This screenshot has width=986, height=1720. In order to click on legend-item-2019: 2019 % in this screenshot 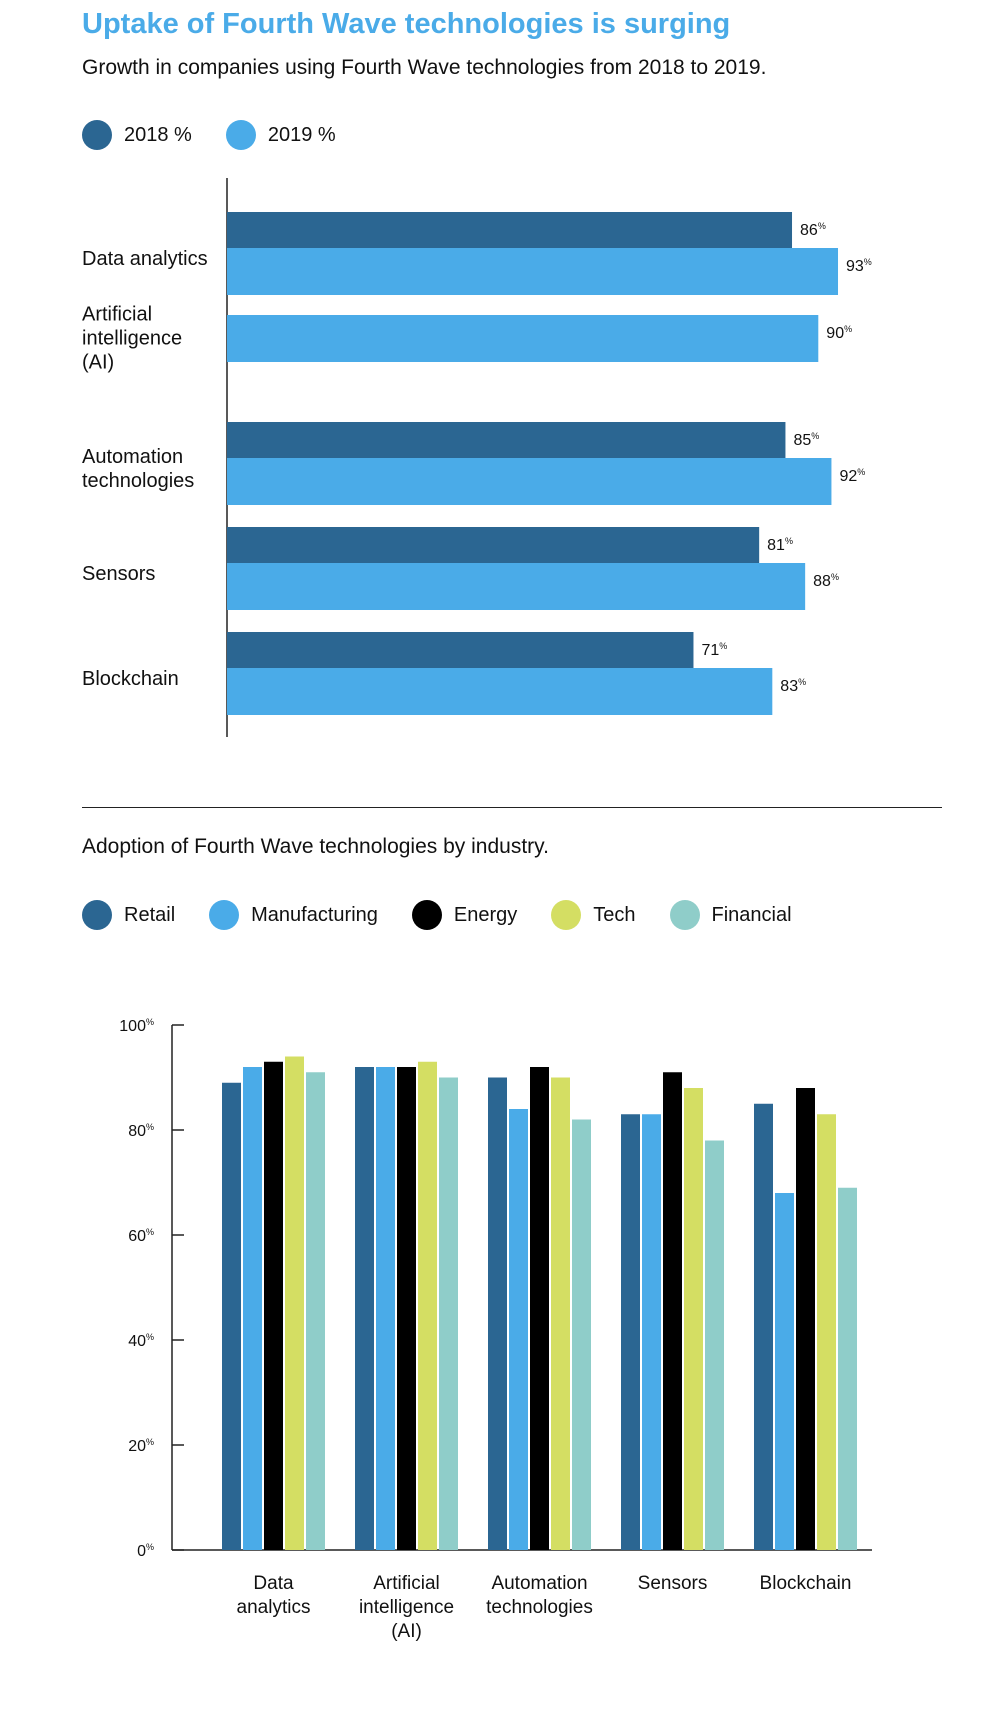, I will do `click(280, 135)`.